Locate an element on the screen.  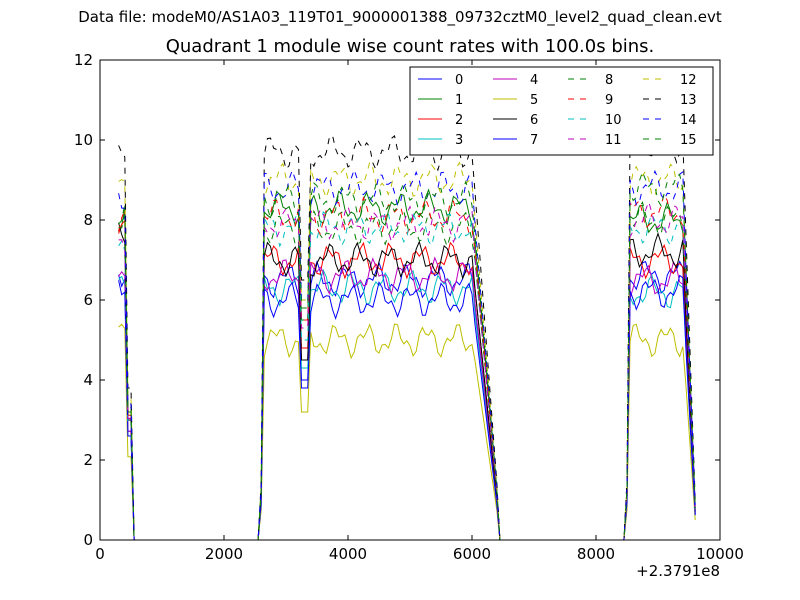
x-tick-label: 10000 is located at coordinates (720, 554).